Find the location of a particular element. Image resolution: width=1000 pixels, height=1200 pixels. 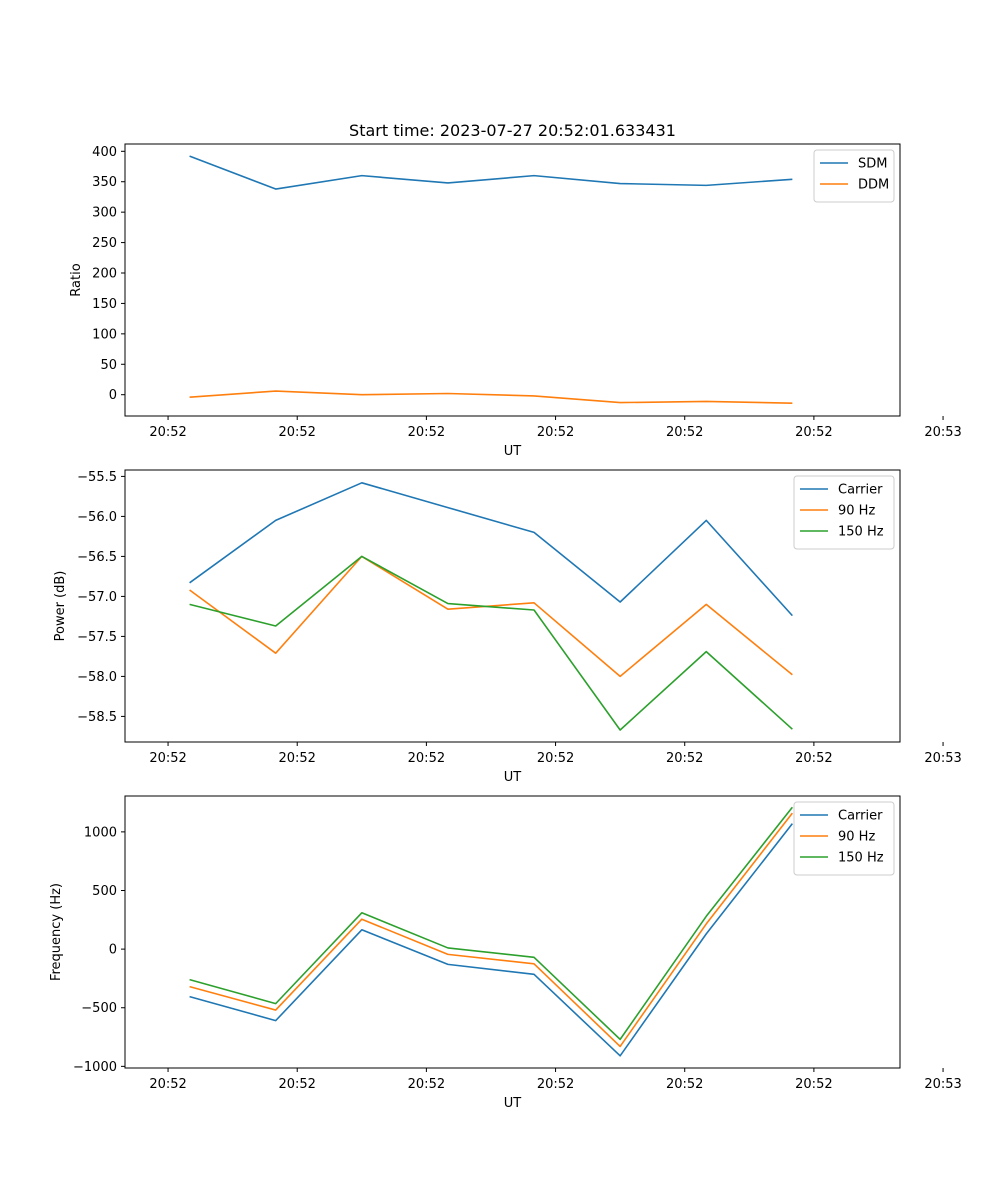

legend-label: SDM is located at coordinates (872, 164).